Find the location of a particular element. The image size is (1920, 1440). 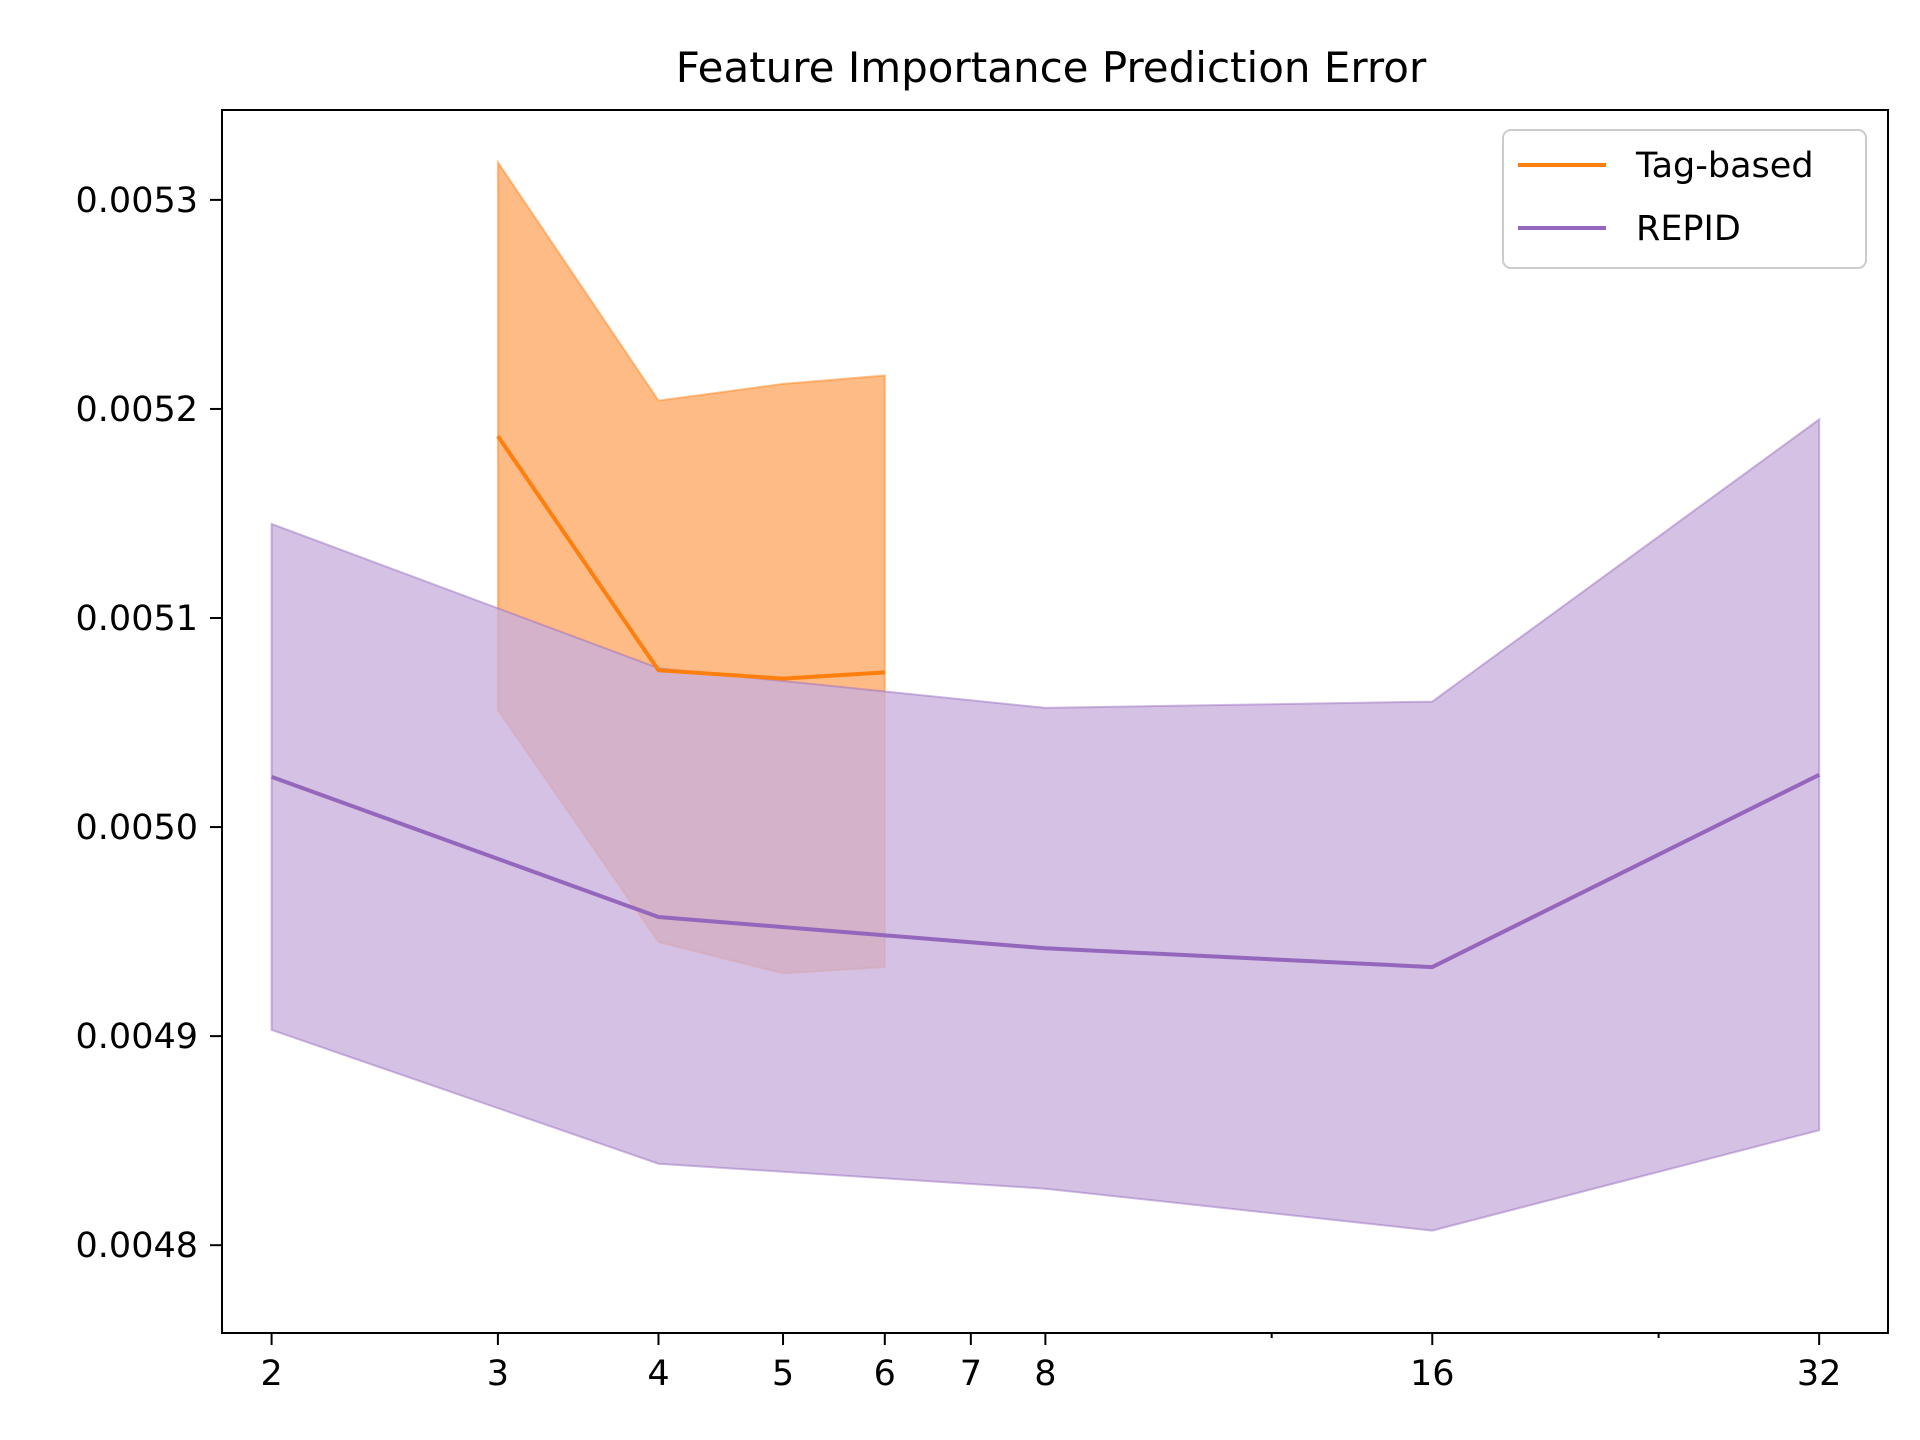

chart-title: Feature Importance Prediction Error is located at coordinates (1051, 67).